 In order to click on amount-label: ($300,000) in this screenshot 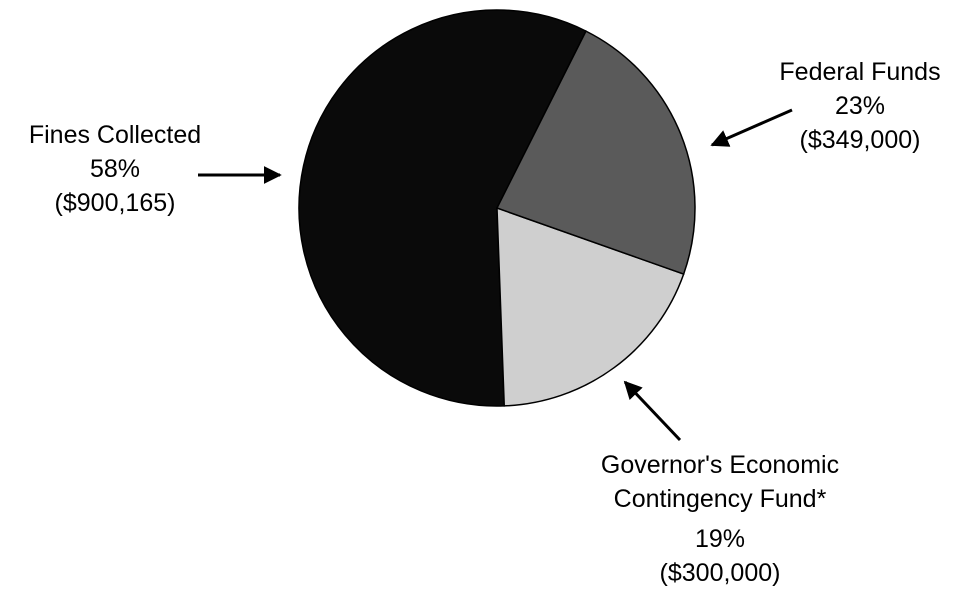, I will do `click(720, 573)`.